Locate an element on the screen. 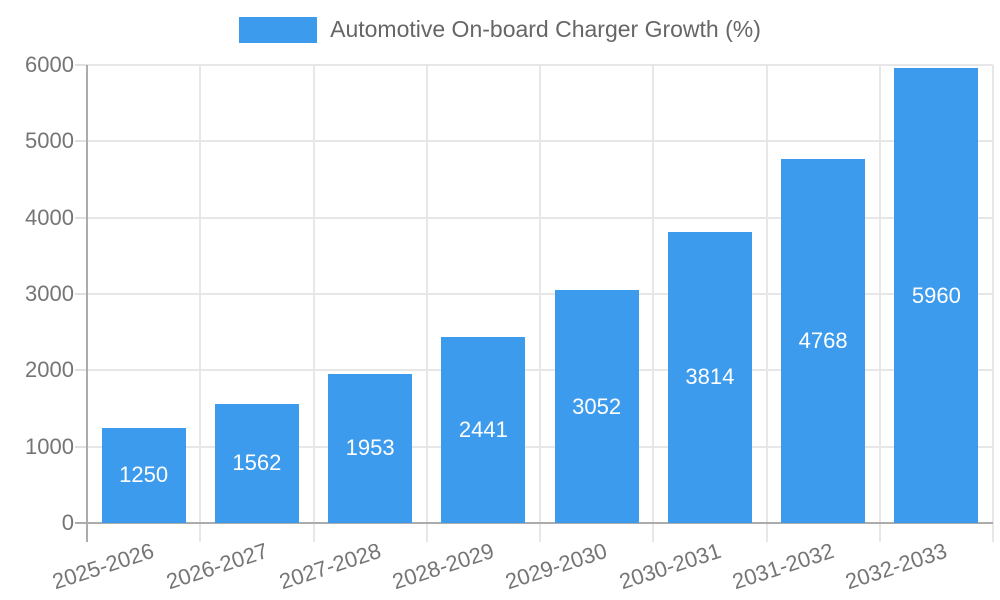  y-axis-line is located at coordinates (87, 303).